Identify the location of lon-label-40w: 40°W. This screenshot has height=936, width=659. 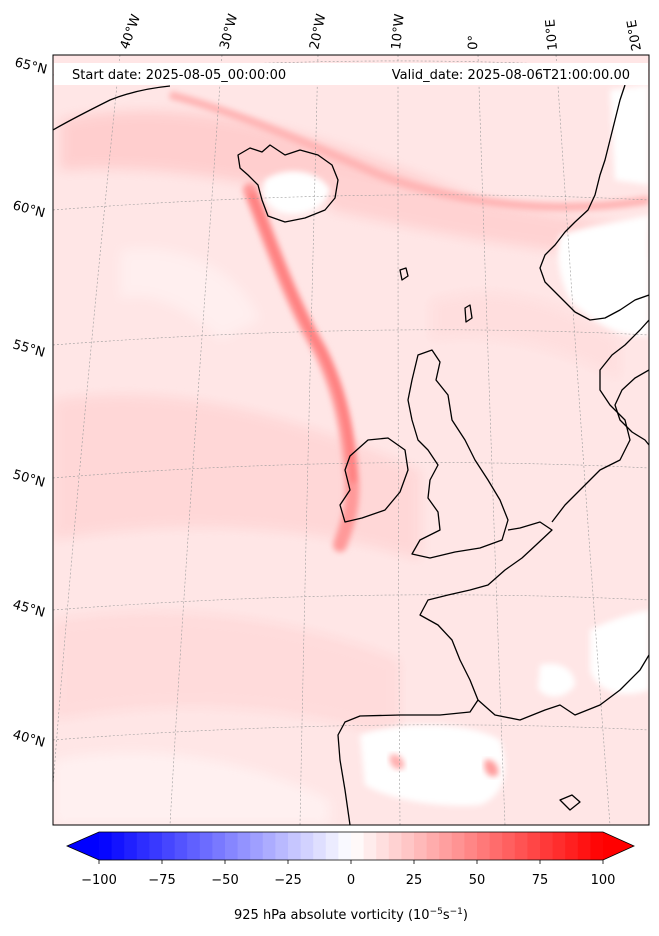
(131, 31).